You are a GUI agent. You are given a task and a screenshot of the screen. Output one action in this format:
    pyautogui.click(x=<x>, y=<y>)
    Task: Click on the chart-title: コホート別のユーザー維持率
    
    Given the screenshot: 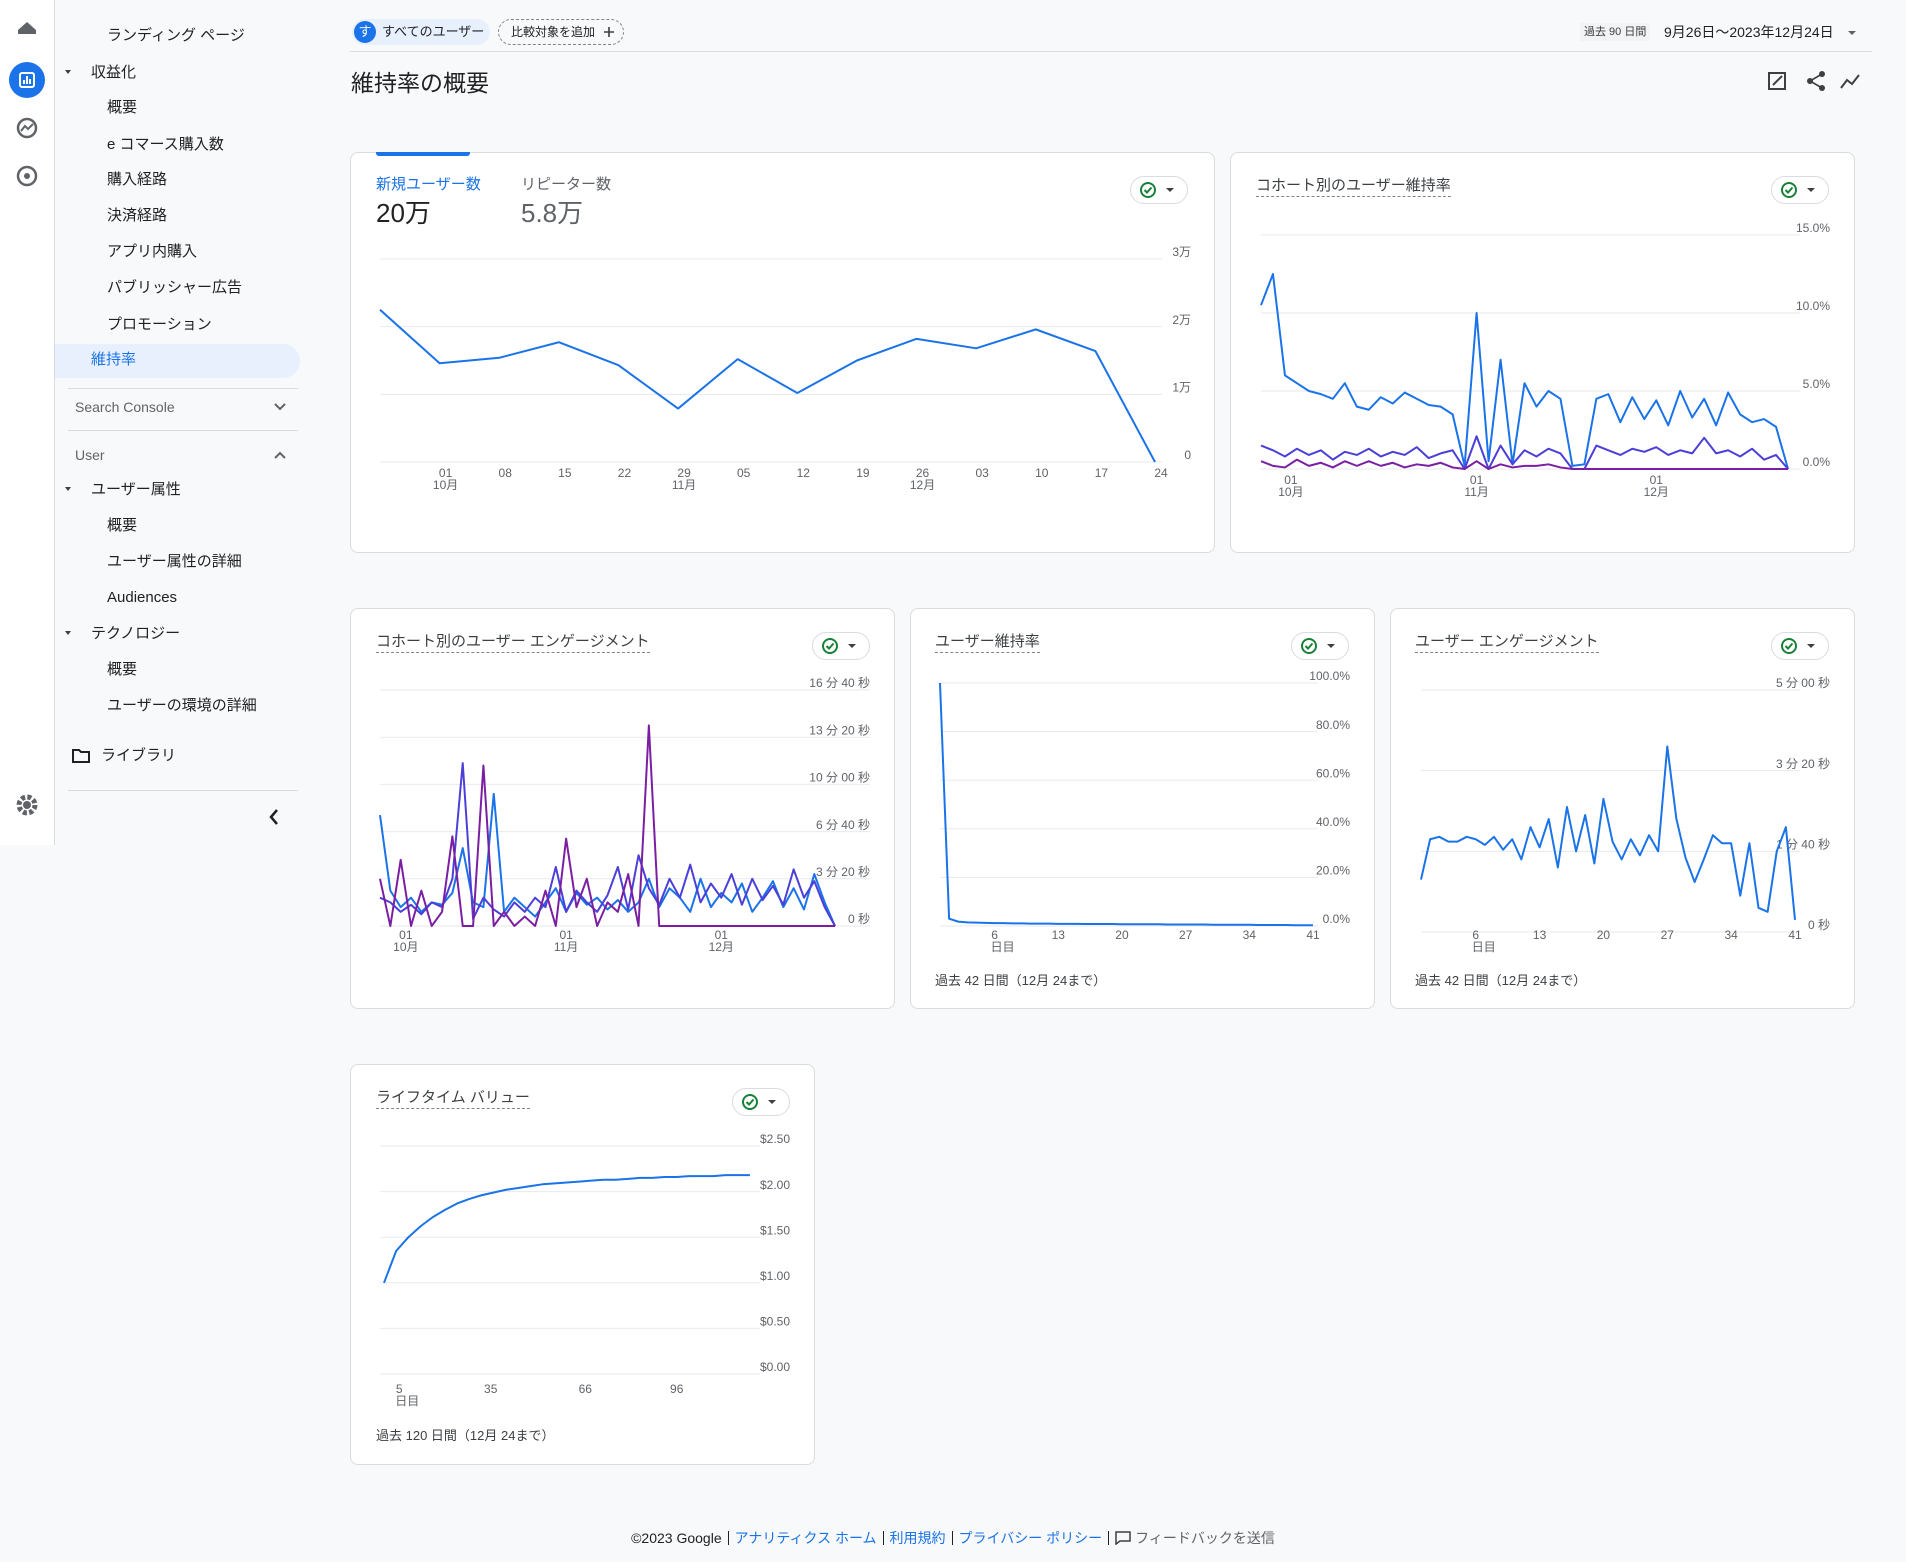 What is the action you would take?
    pyautogui.click(x=1353, y=186)
    